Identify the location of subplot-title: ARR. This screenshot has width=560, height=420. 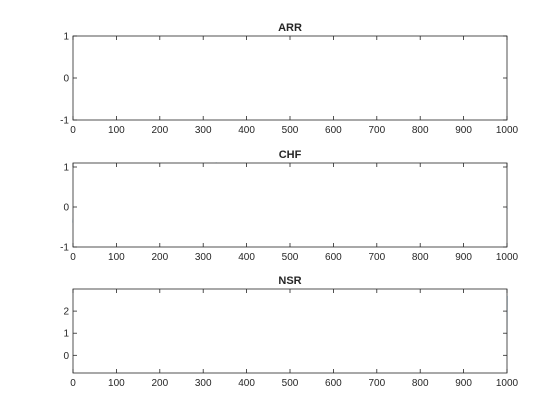
(290, 28).